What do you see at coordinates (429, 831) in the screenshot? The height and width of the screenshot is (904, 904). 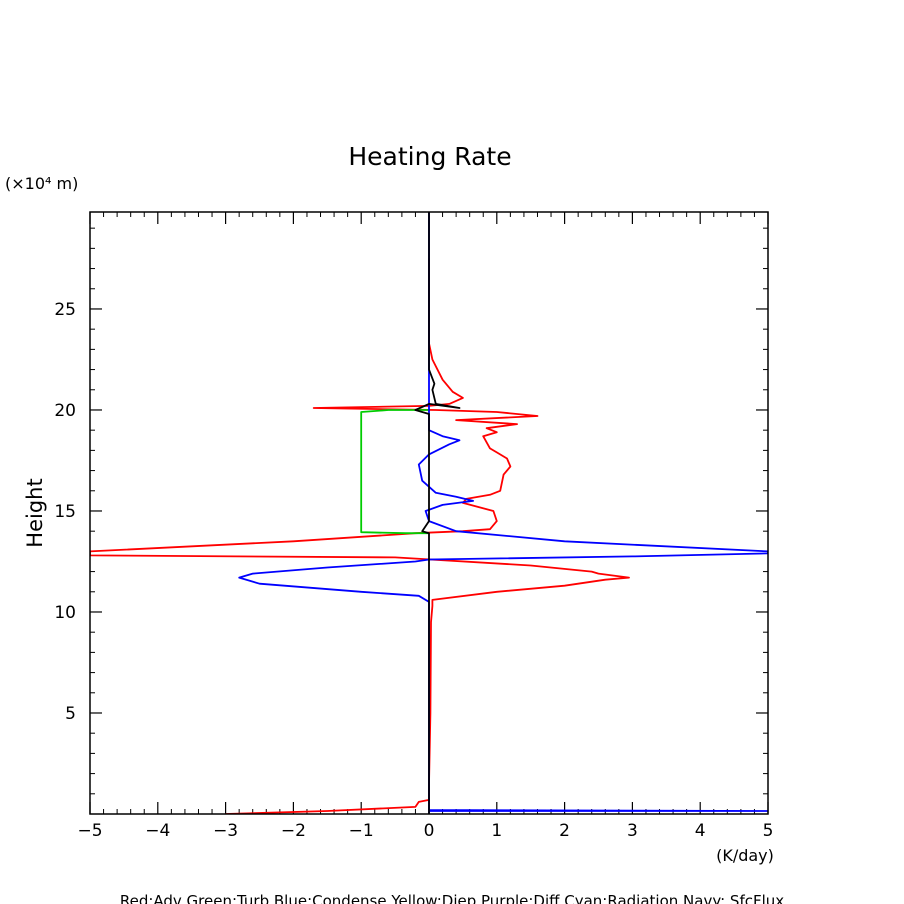 I see `x-tick-label: 0` at bounding box center [429, 831].